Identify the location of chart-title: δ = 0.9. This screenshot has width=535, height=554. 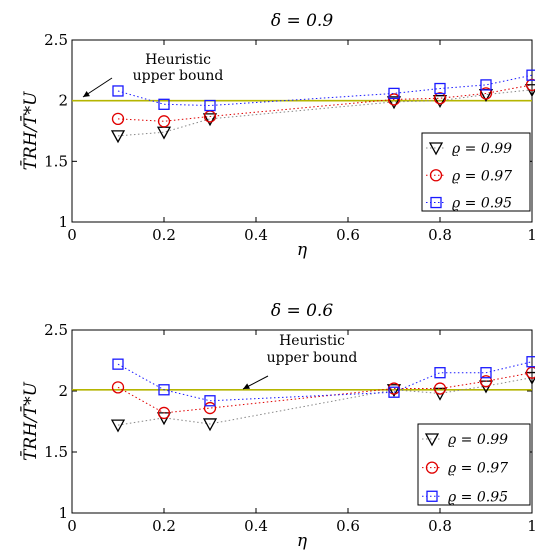
(302, 21).